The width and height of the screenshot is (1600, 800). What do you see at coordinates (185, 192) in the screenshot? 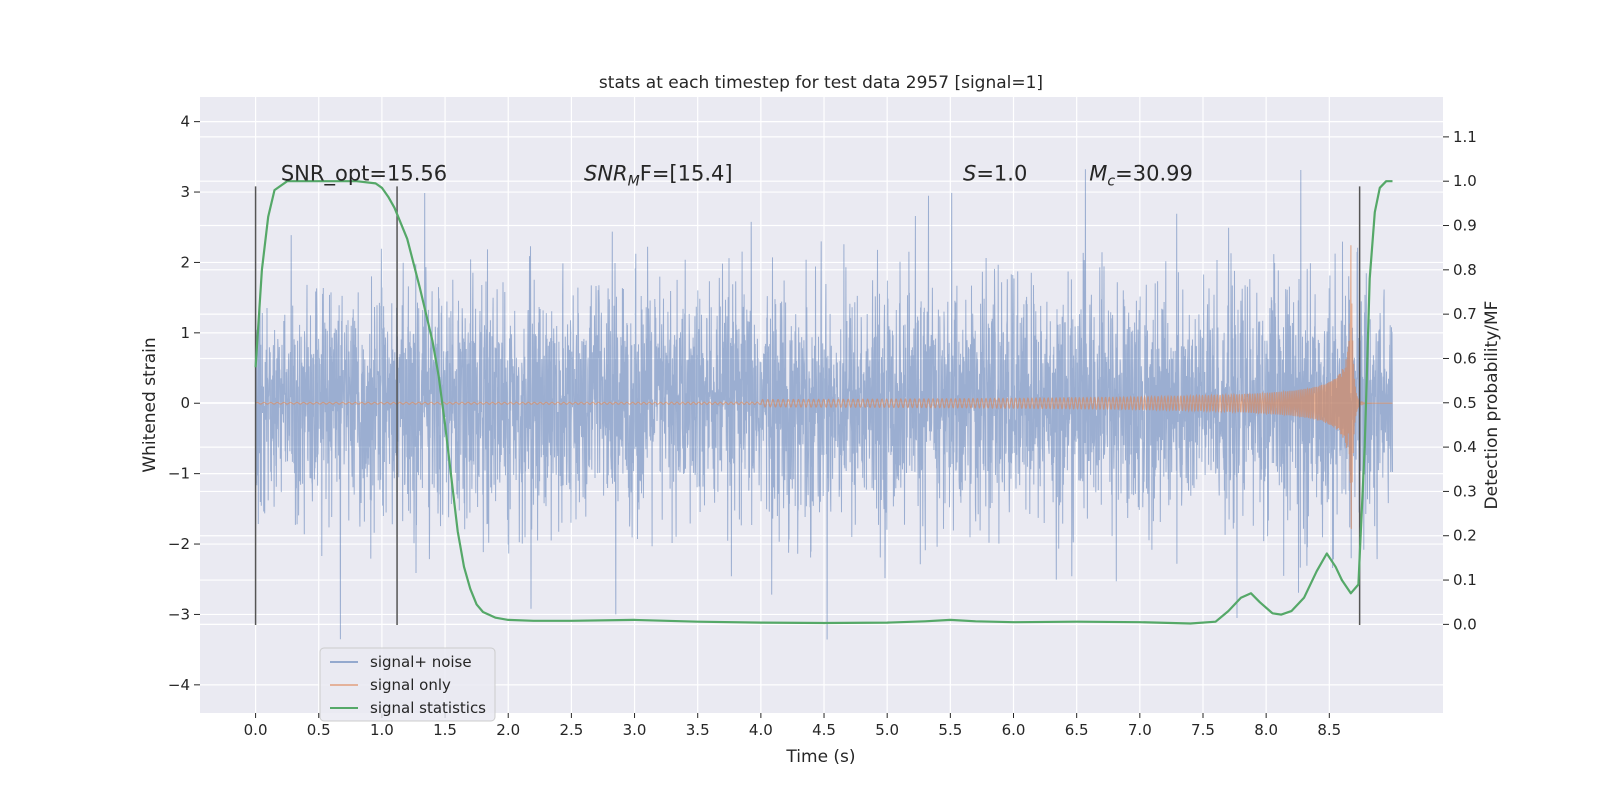
I see `left-tick-label-1: 3` at bounding box center [185, 192].